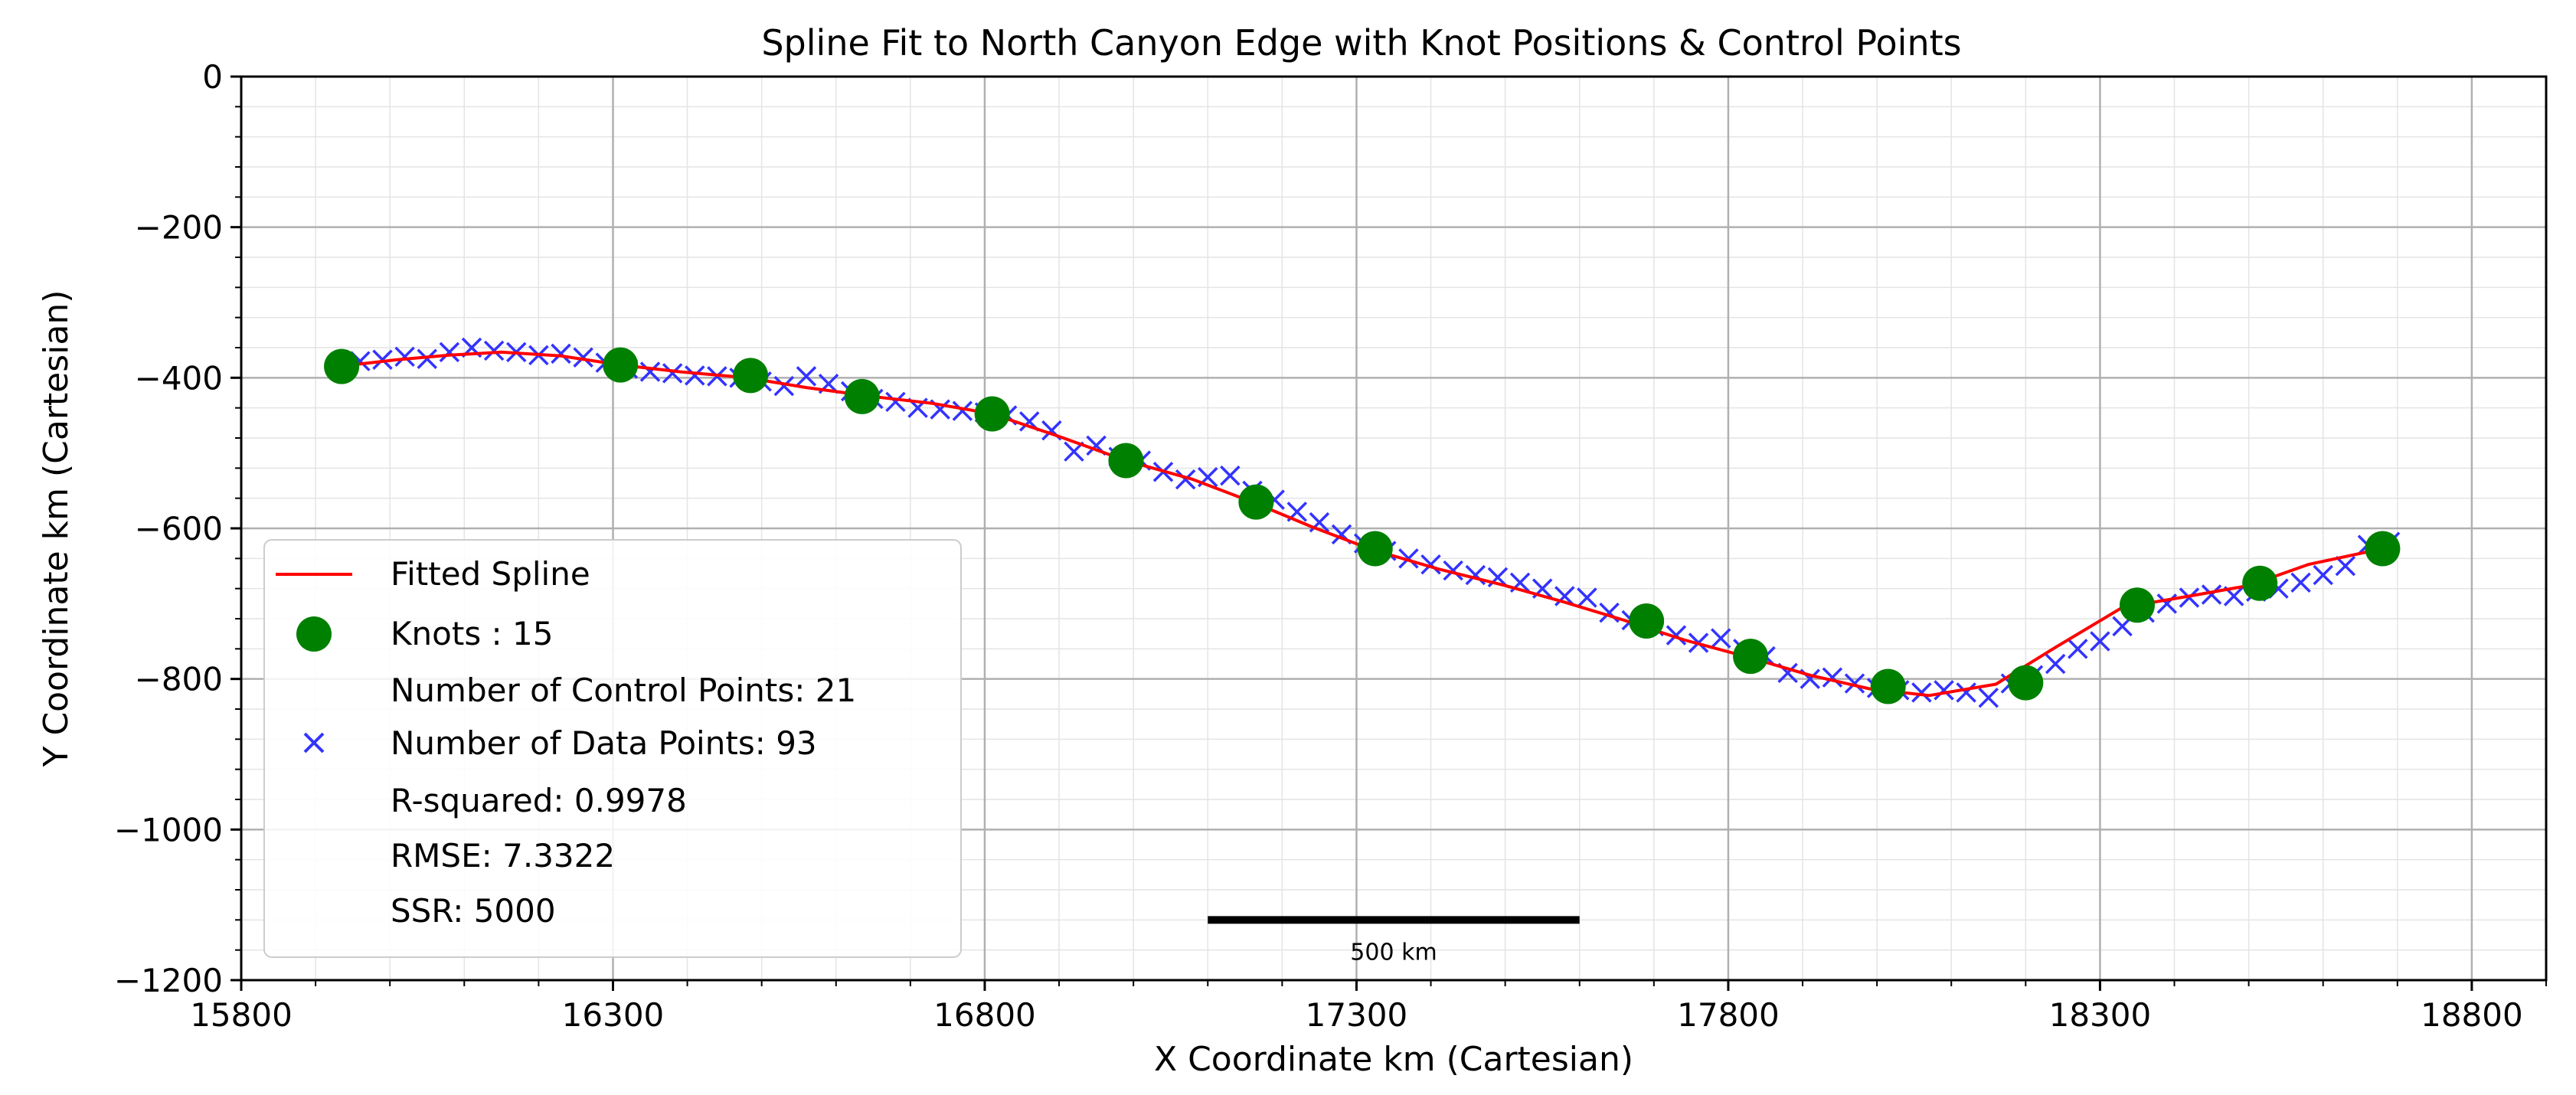 This screenshot has width=2576, height=1095. I want to click on y-tick-label: −600, so click(179, 529).